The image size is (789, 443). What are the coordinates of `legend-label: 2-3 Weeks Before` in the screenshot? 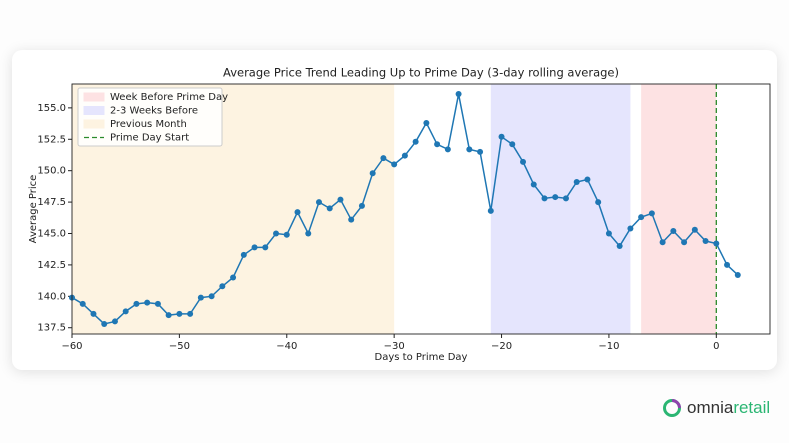 It's located at (154, 111).